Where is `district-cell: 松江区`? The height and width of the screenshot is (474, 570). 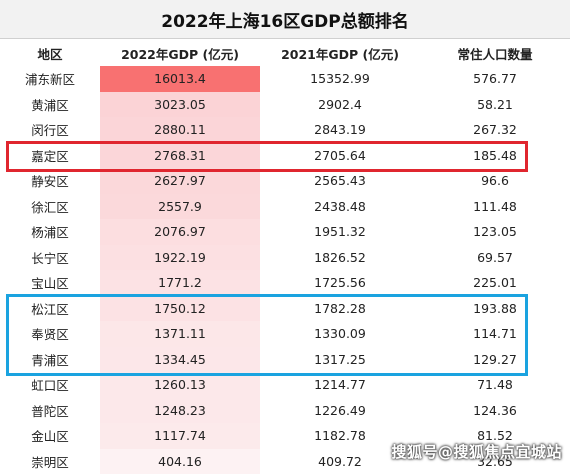 district-cell: 松江区 is located at coordinates (50, 309).